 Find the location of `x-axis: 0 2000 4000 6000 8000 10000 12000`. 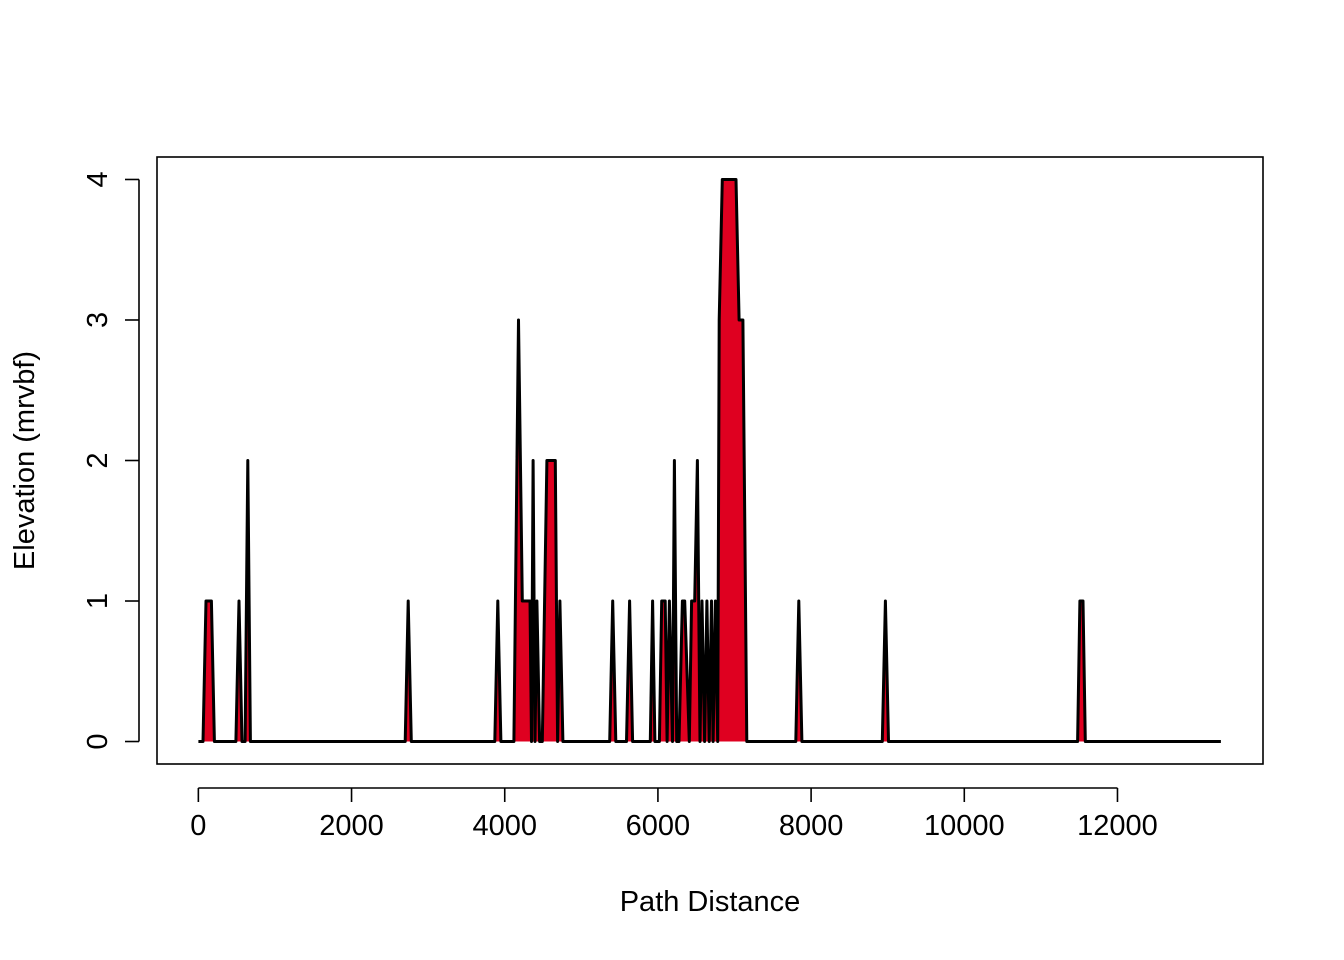

x-axis: 0 2000 4000 6000 8000 10000 12000 is located at coordinates (674, 814).